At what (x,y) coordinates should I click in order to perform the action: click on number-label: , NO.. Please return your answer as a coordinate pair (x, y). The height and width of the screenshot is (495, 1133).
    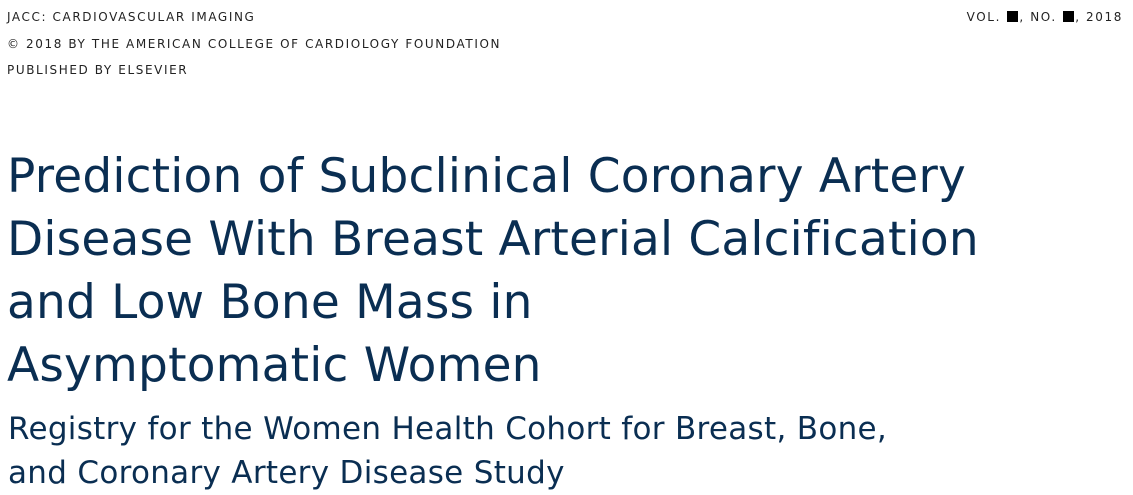
    Looking at the image, I should click on (1038, 17).